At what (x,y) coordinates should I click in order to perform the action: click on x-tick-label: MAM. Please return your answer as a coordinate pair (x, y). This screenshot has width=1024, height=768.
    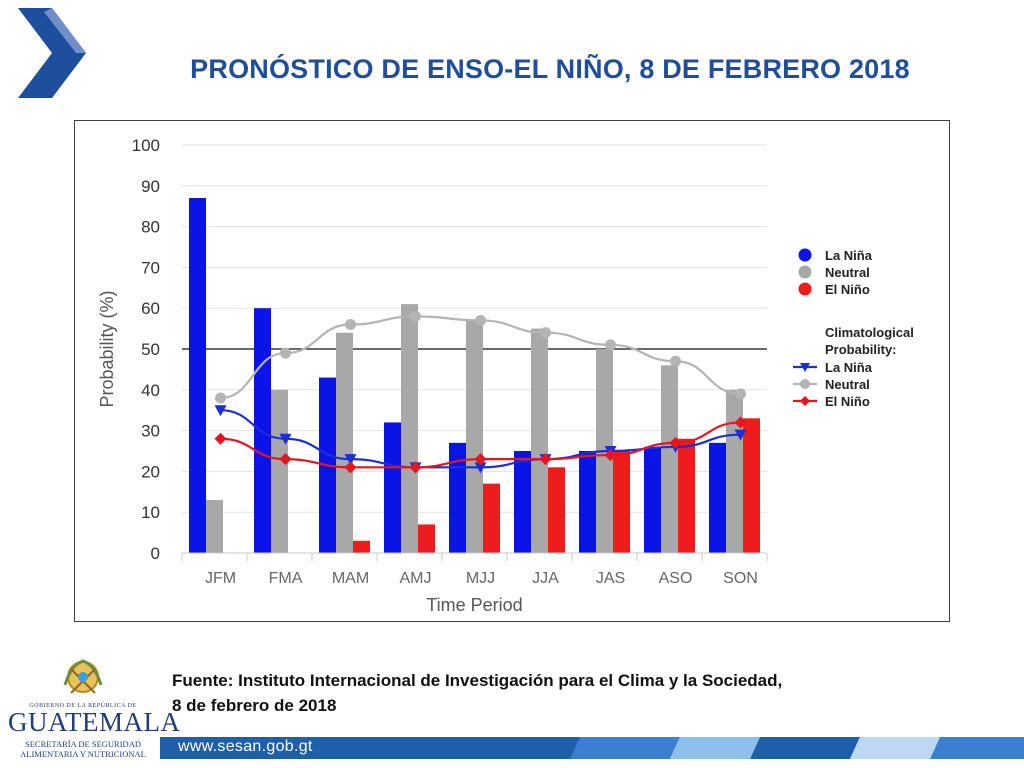
    Looking at the image, I should click on (350, 578).